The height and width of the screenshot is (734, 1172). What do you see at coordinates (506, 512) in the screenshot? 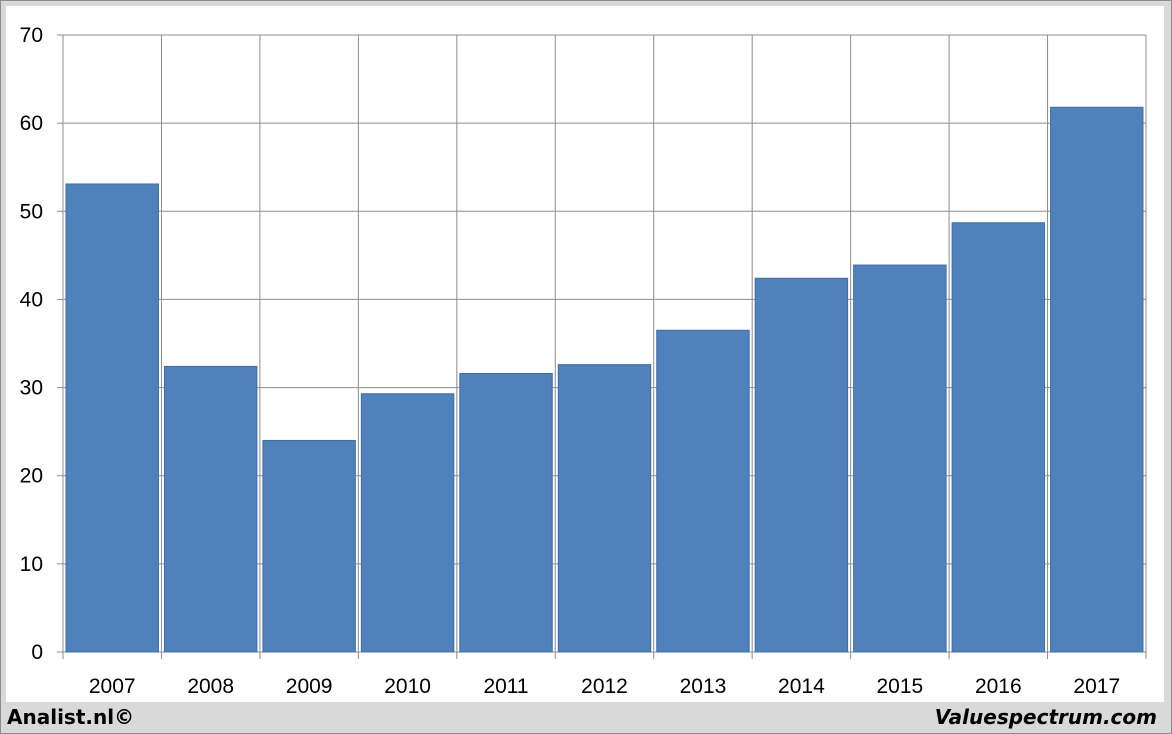
I see `bar-2011` at bounding box center [506, 512].